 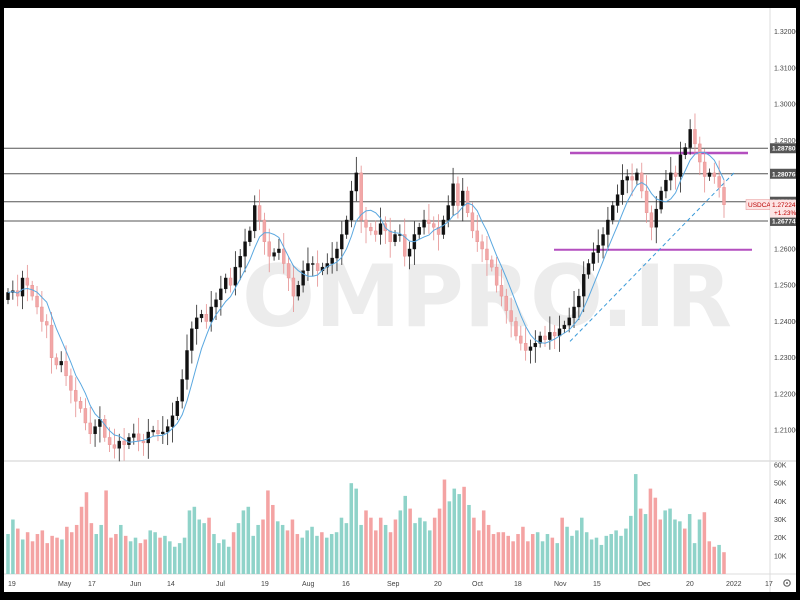 What do you see at coordinates (785, 32) in the screenshot?
I see `price-tick-label: 1.32000` at bounding box center [785, 32].